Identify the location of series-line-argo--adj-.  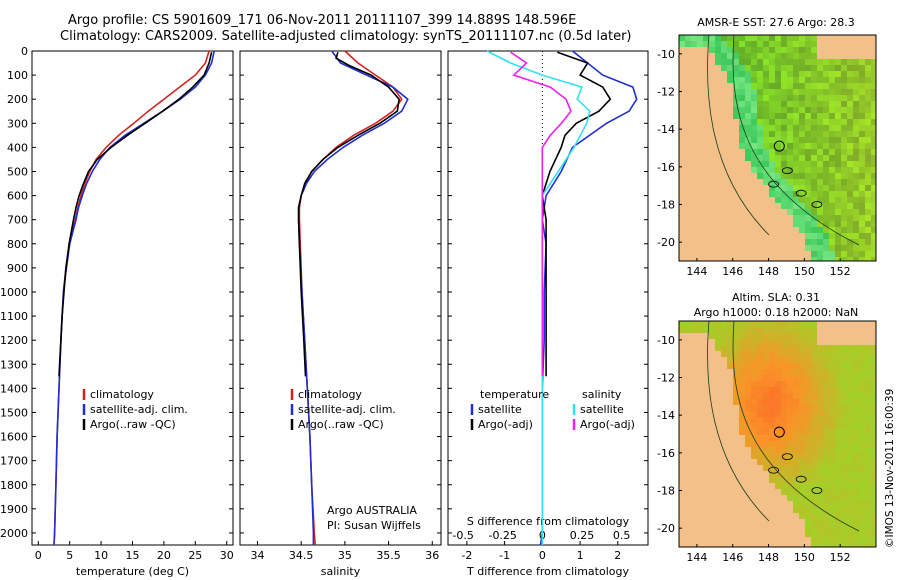
(541, 214).